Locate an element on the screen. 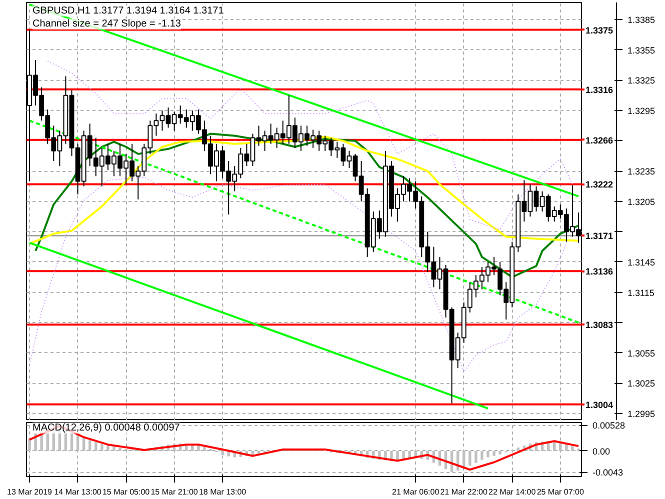 This screenshot has height=499, width=665. chart-title: MACD(12,26,9) 0.00048 0.00097 is located at coordinates (106, 428).